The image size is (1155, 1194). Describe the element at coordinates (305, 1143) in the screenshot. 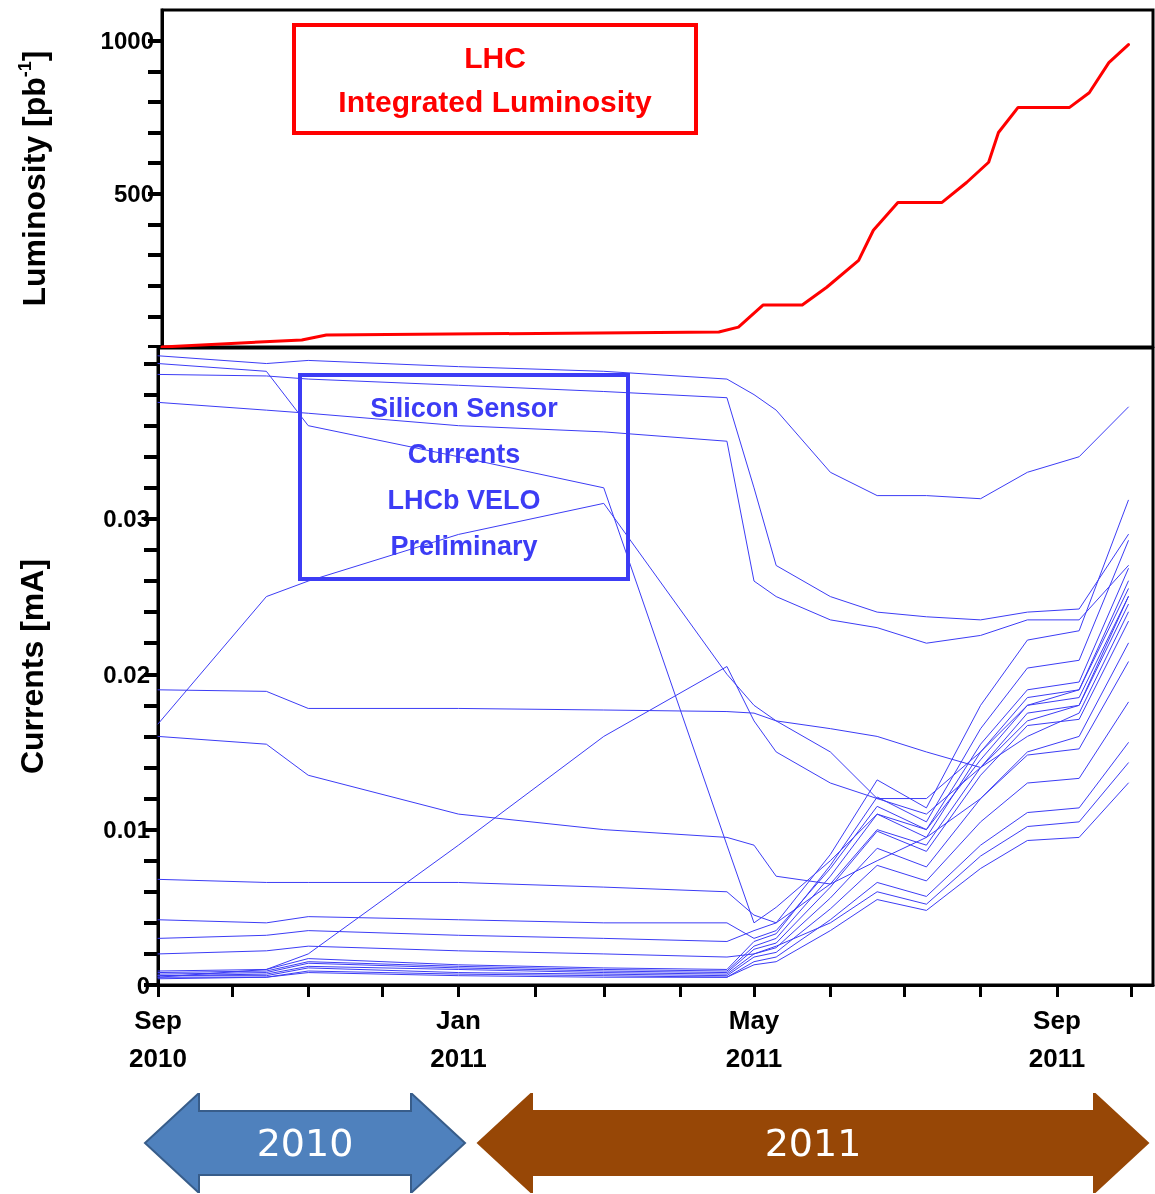

I see `text: 2010` at that location.